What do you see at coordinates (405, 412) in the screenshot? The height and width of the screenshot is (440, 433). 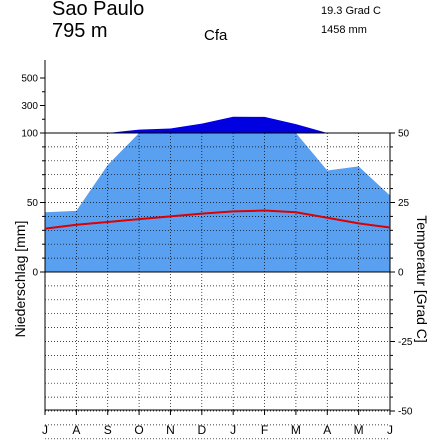 I see `temp-tick-label: -50` at bounding box center [405, 412].